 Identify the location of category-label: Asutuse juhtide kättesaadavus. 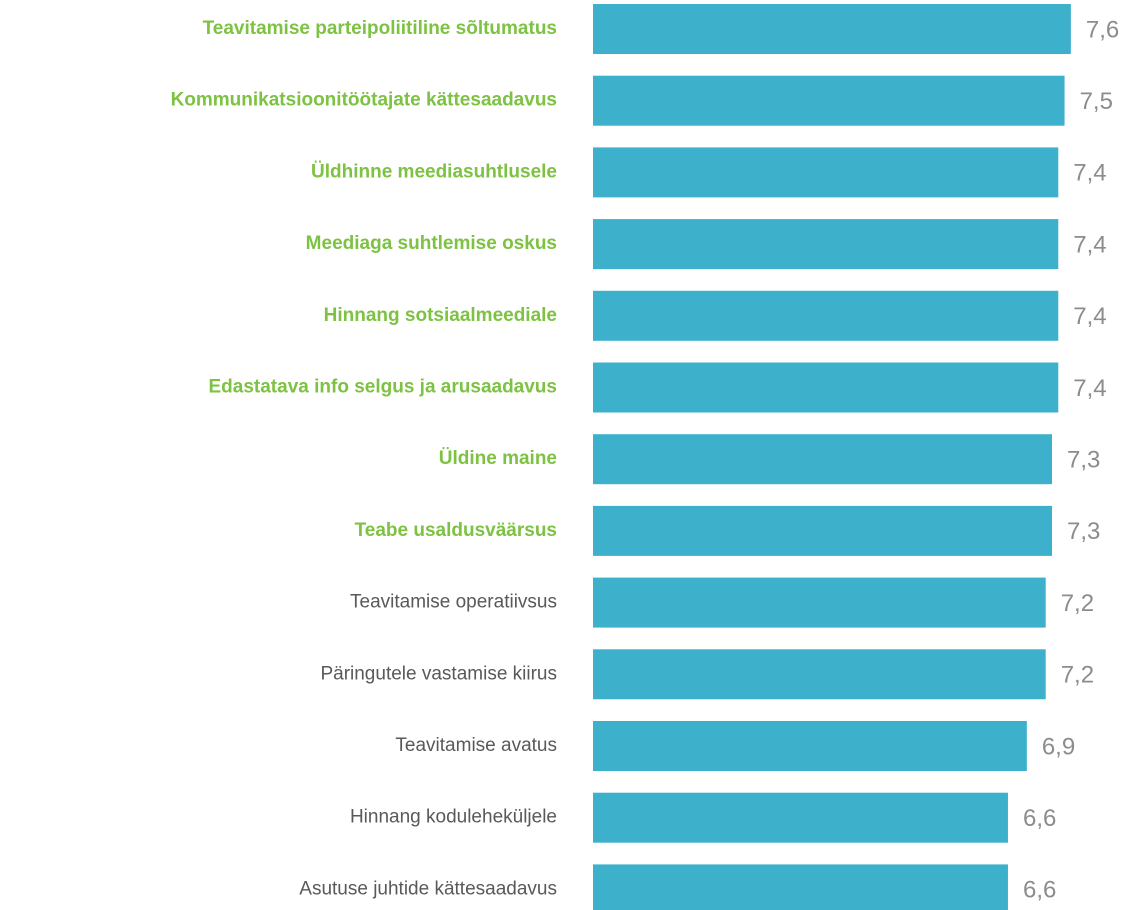
(428, 888).